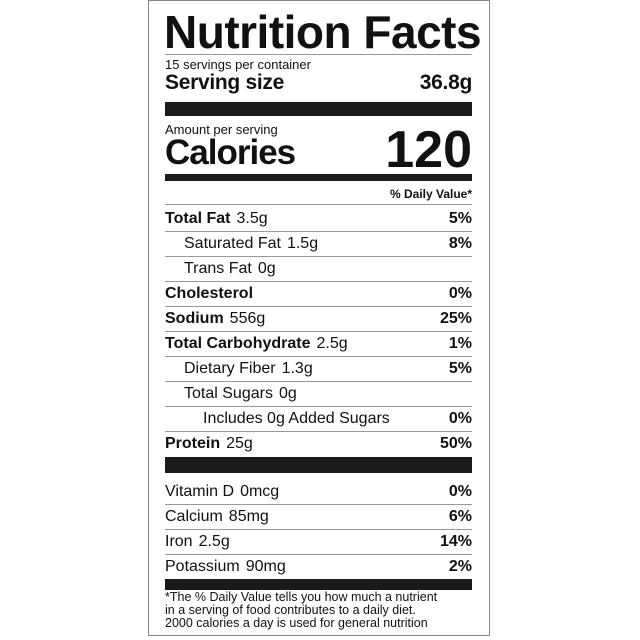 The width and height of the screenshot is (640, 640). What do you see at coordinates (238, 64) in the screenshot?
I see `servings-per-container: 15 servings per container` at bounding box center [238, 64].